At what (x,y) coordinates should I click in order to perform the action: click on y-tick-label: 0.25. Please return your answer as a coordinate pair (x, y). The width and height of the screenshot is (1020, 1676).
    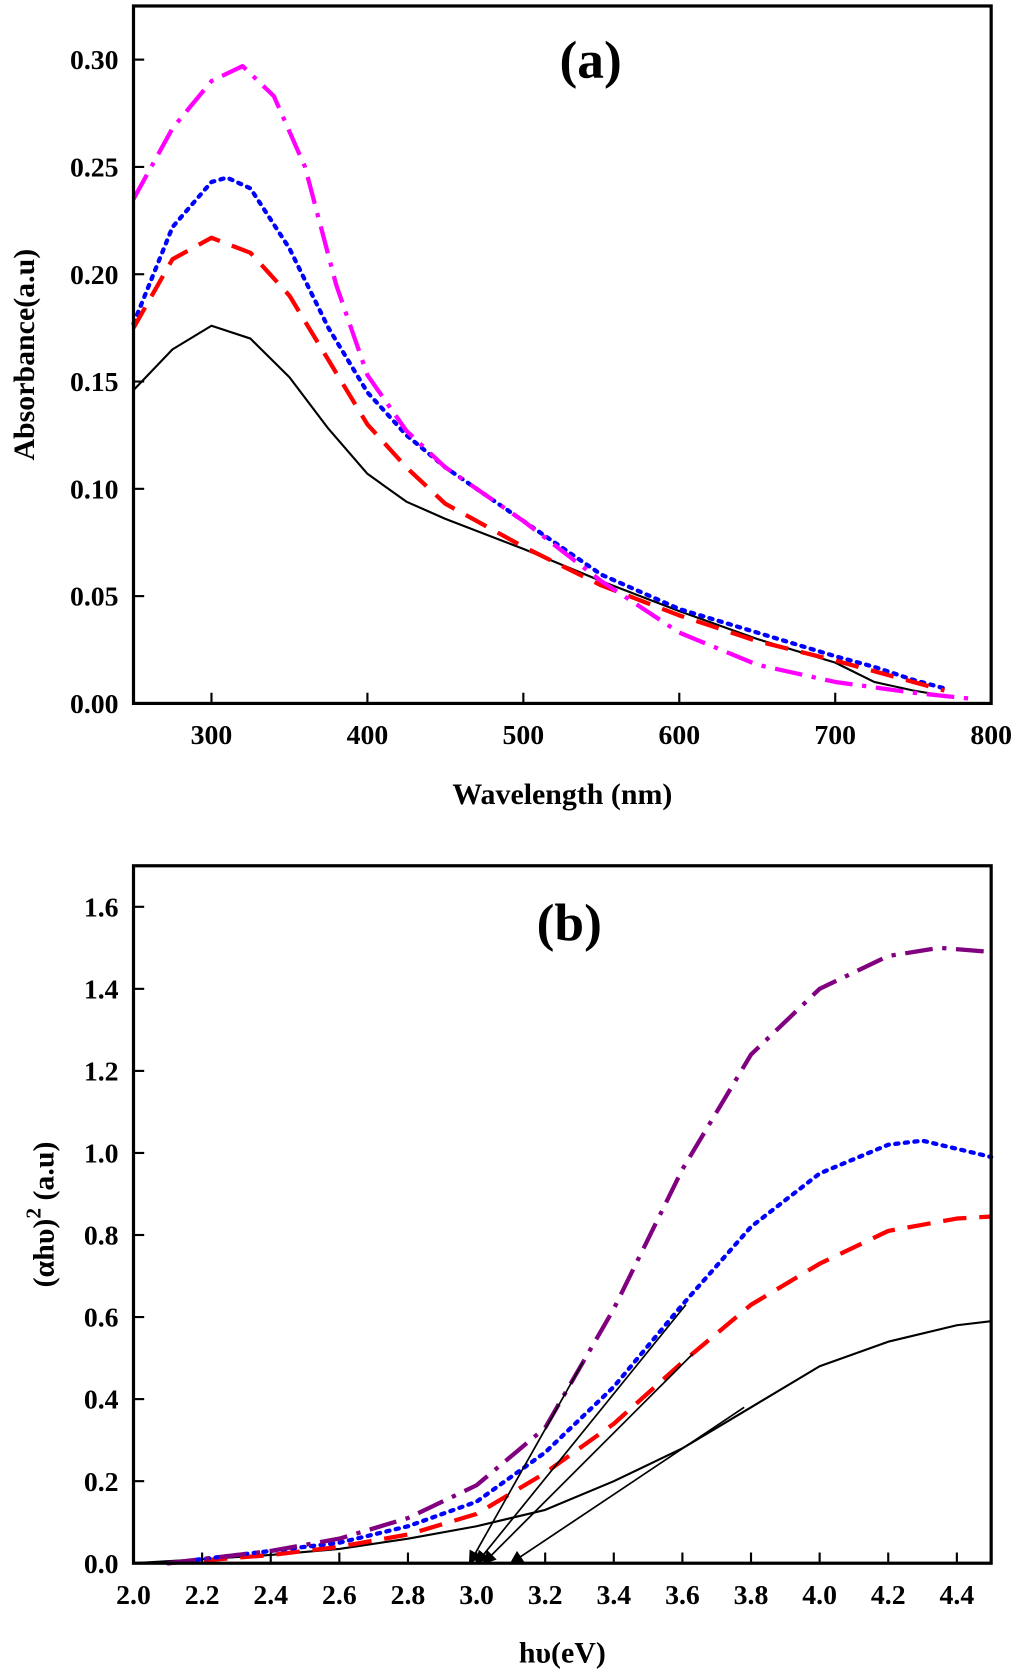
    Looking at the image, I should click on (94, 168).